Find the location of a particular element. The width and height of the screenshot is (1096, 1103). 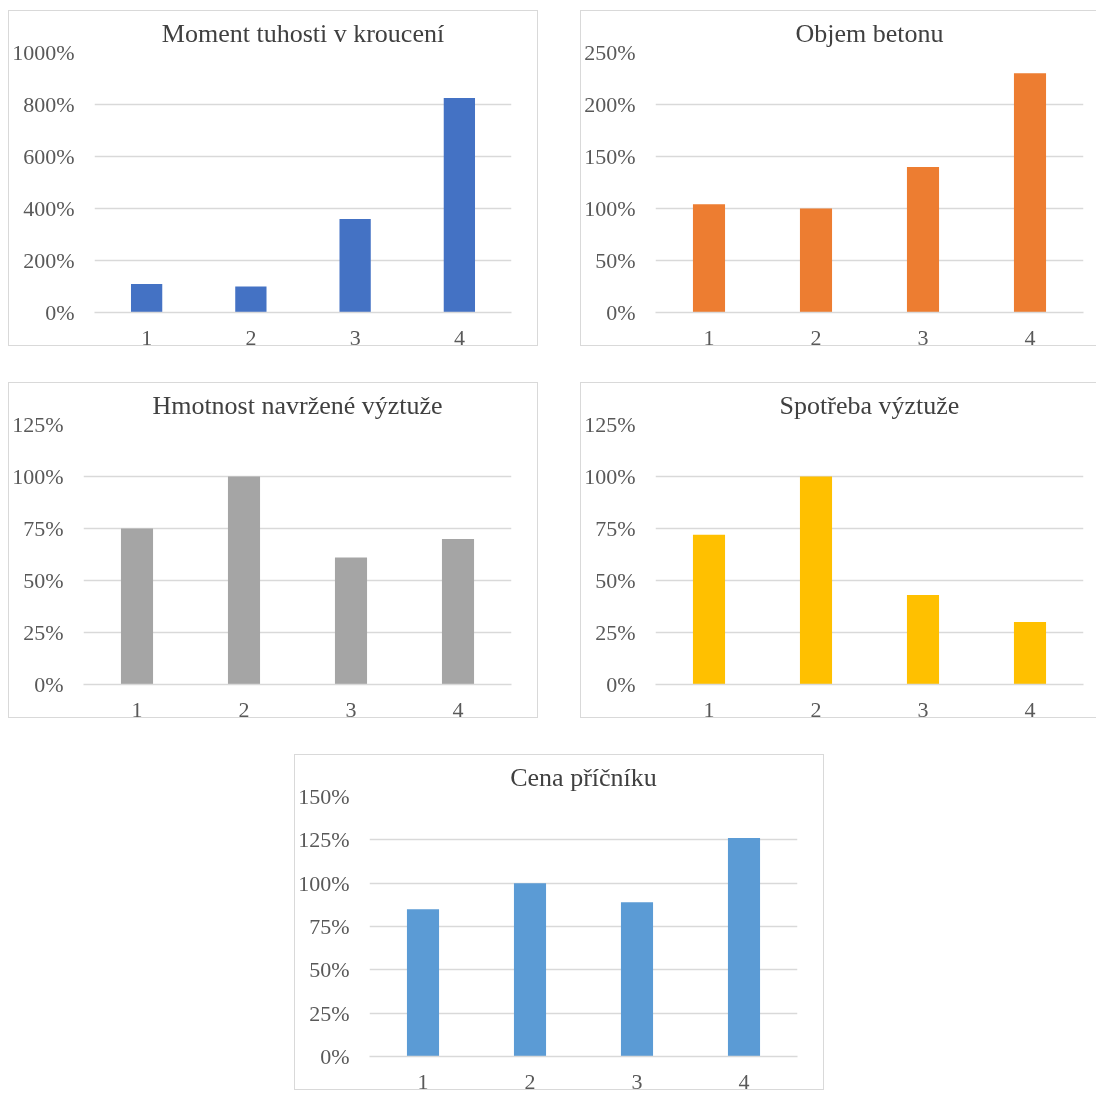

y-tick-label: 1000% is located at coordinates (43, 52).